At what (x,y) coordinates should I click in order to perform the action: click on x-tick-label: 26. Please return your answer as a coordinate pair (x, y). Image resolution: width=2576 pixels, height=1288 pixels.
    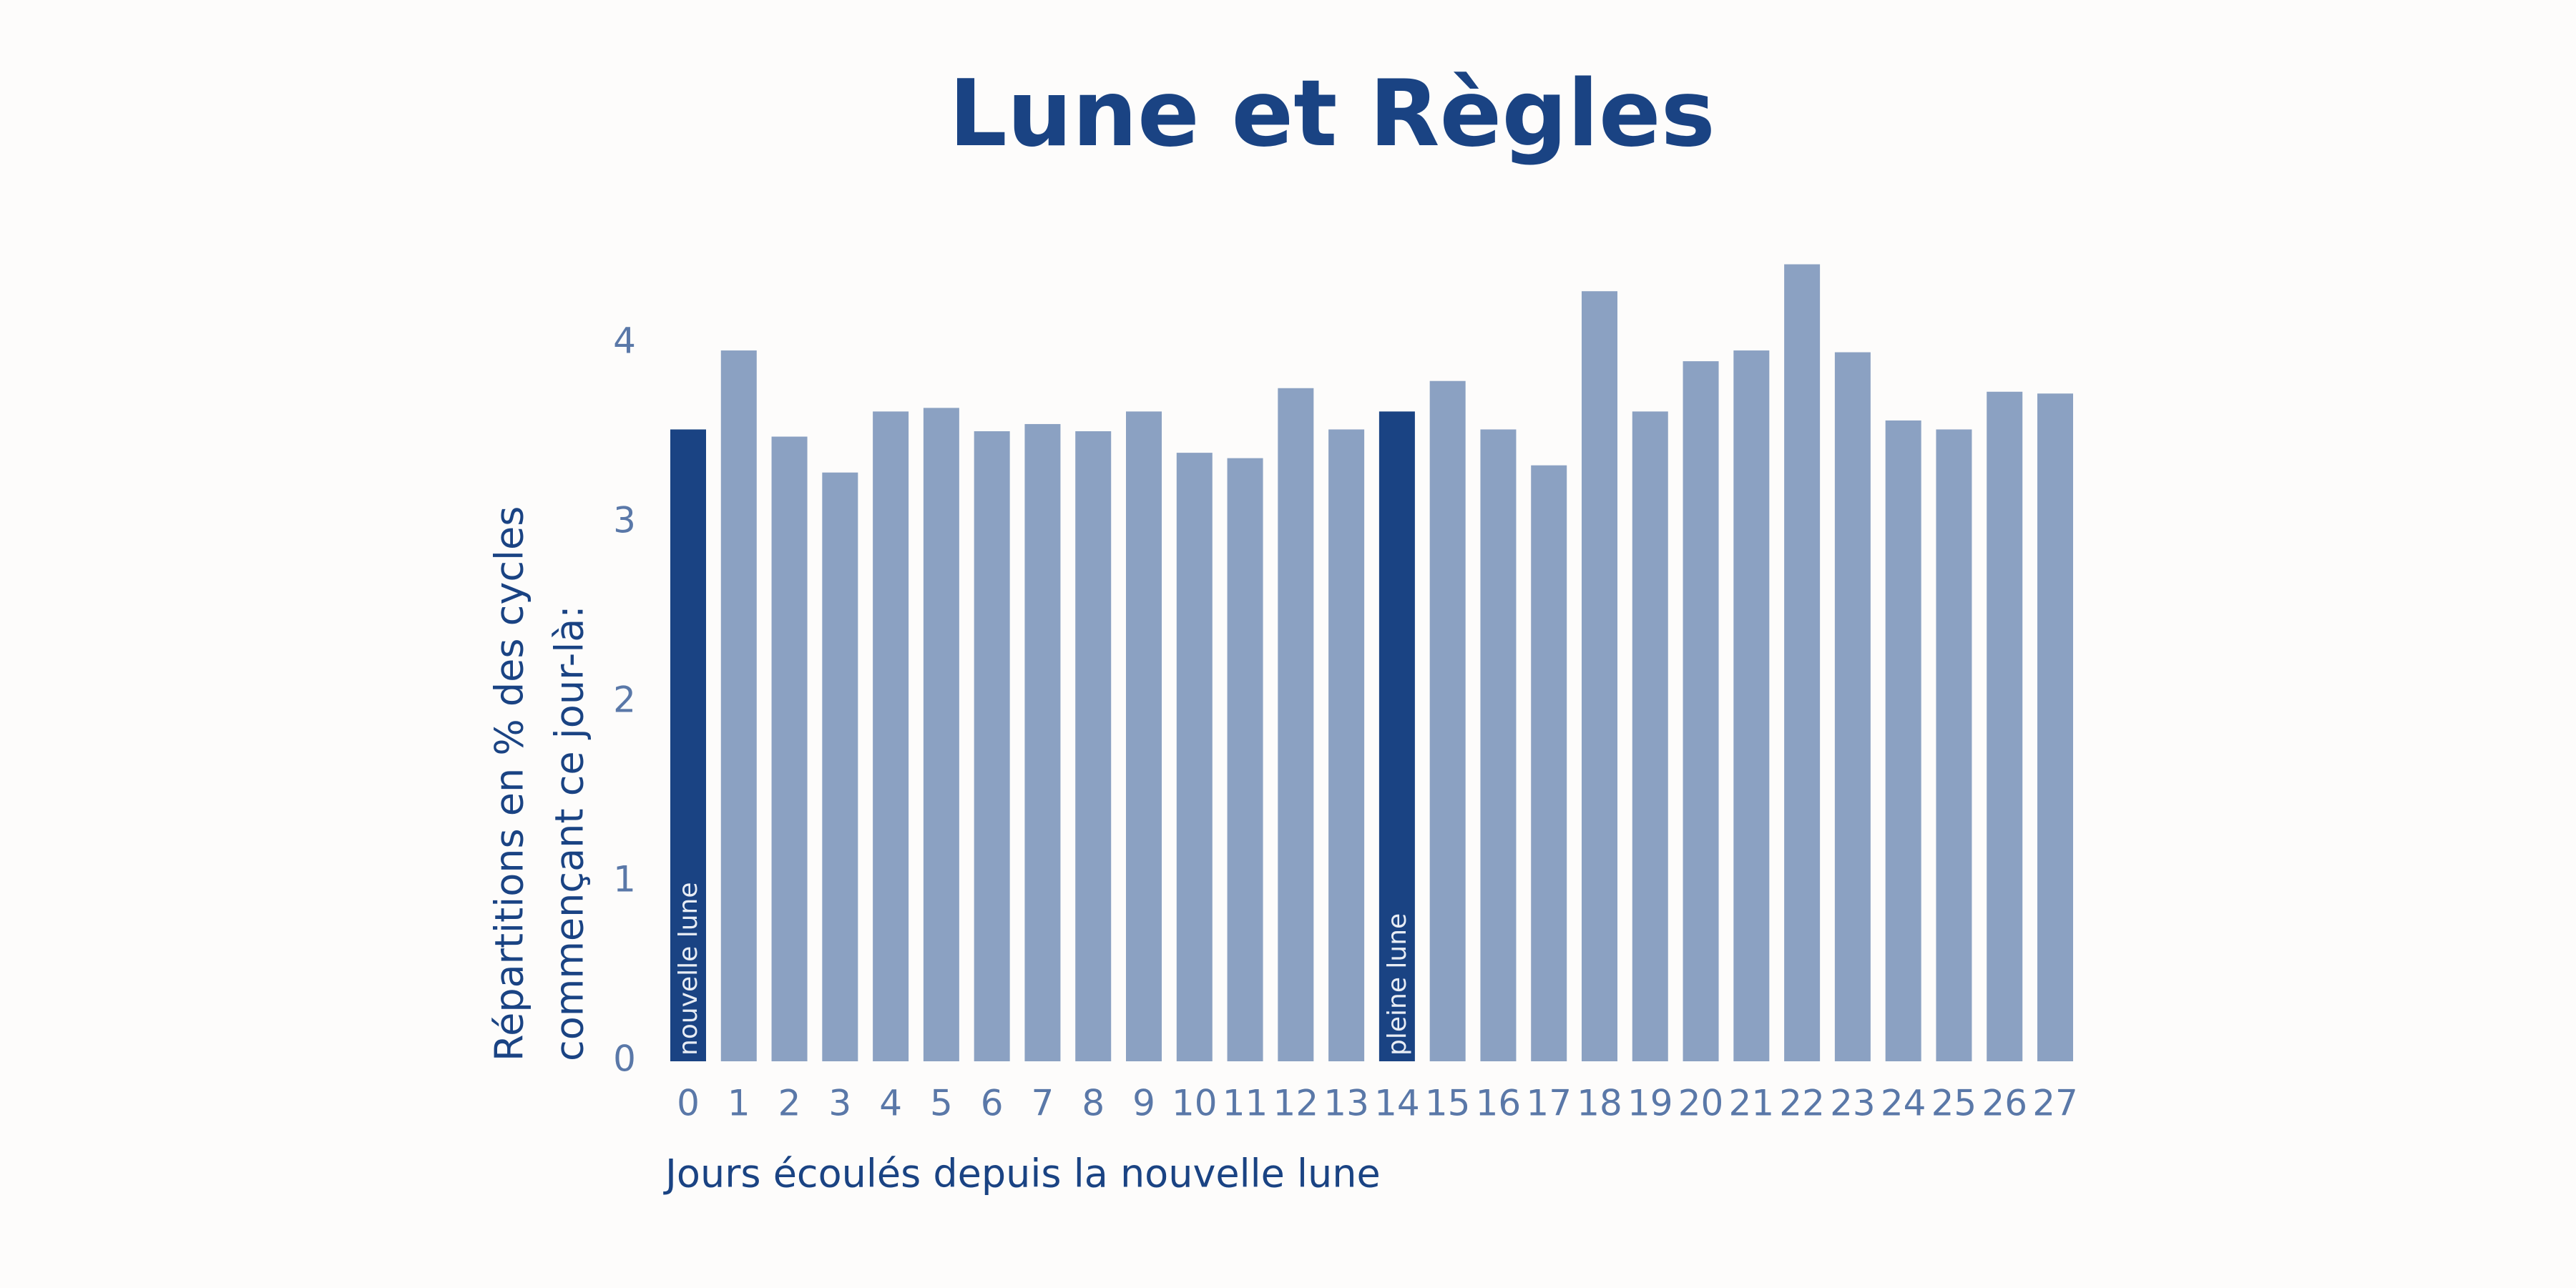
    Looking at the image, I should click on (2004, 1103).